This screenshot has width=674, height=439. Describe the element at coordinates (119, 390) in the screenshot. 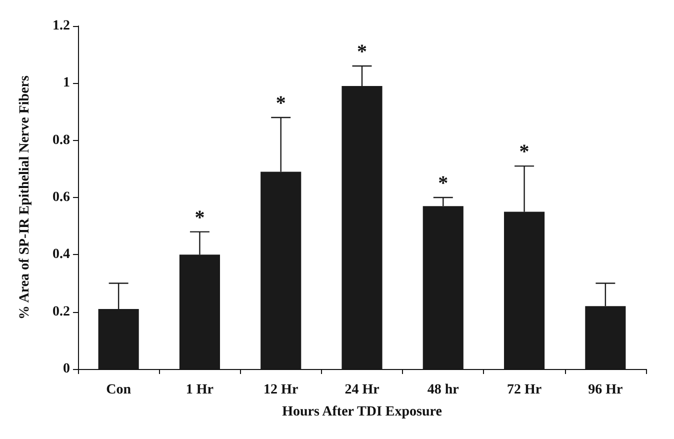

I see `x-tick-label: Con` at that location.